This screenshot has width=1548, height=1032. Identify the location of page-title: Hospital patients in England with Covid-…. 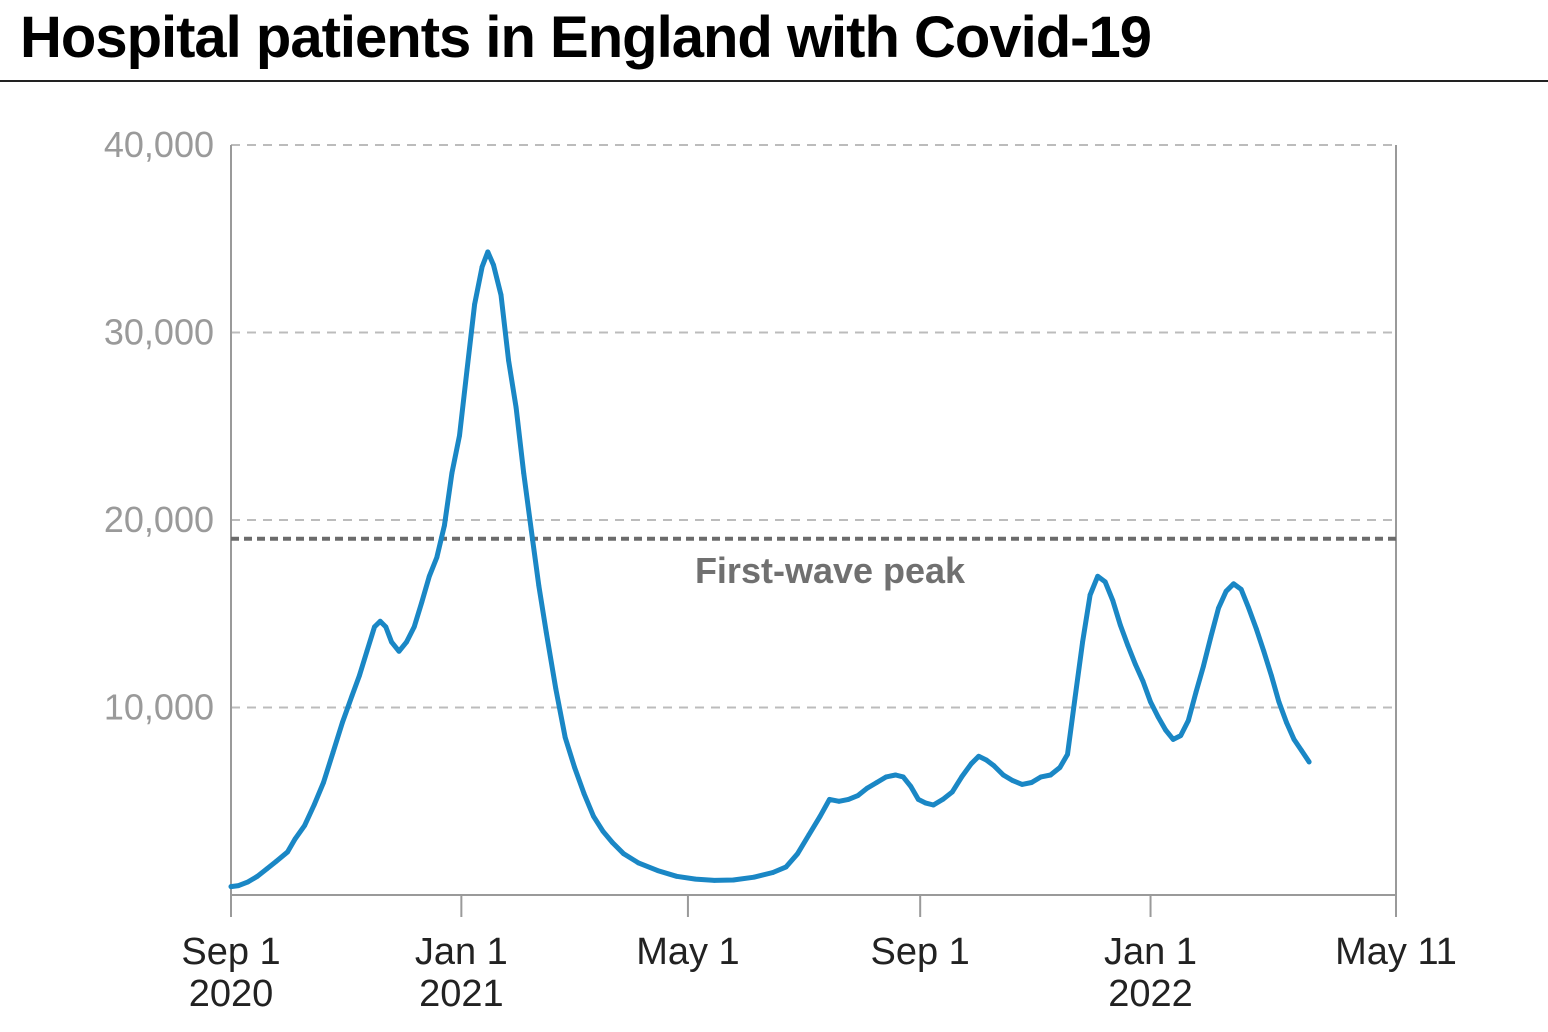
(586, 37).